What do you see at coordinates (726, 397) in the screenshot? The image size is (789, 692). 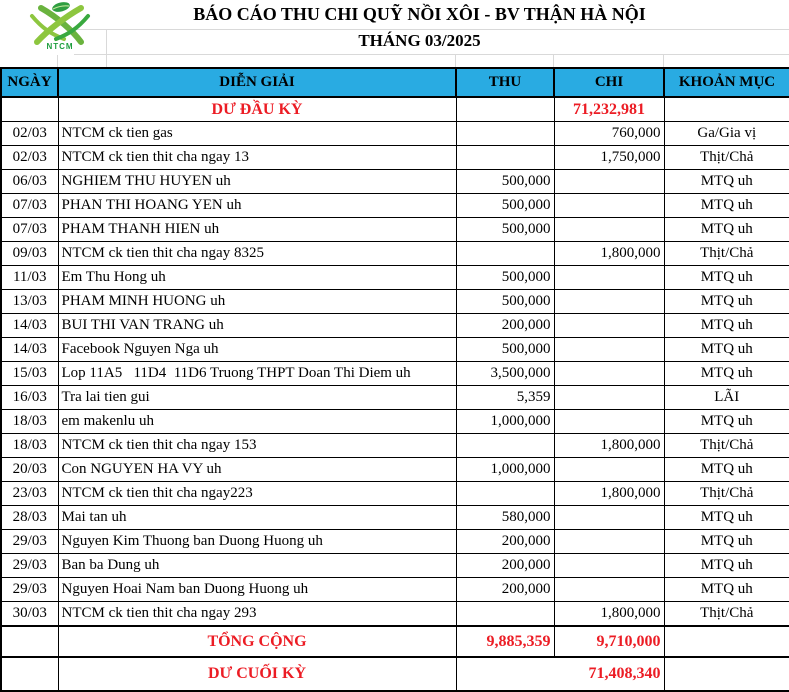 I see `cell-category: LÃI` at bounding box center [726, 397].